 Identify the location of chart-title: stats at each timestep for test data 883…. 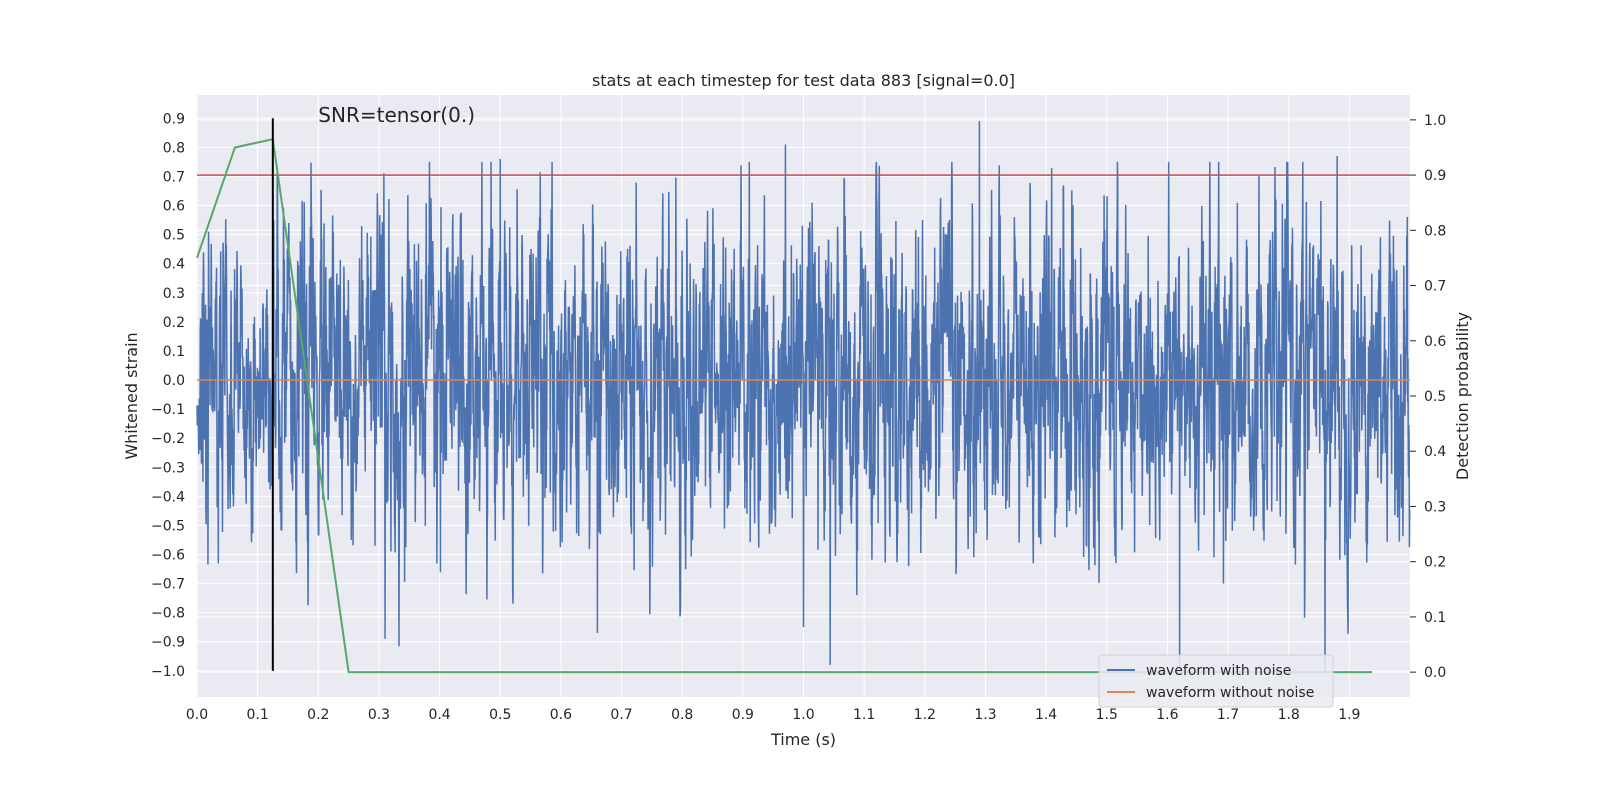
(803, 80).